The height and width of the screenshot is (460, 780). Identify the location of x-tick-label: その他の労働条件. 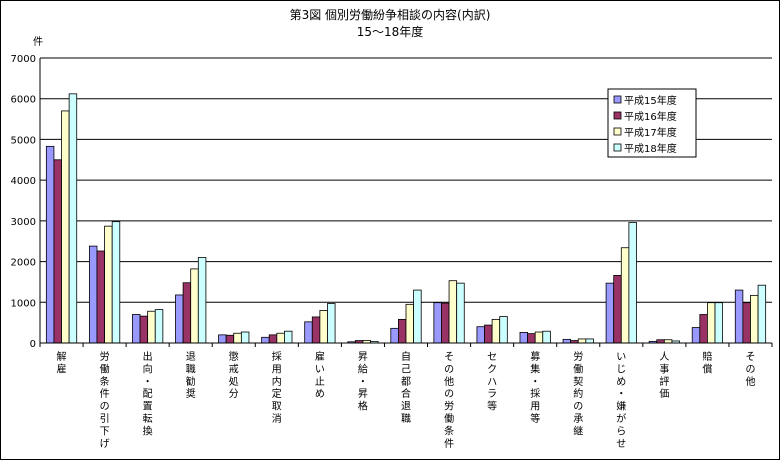
(449, 400).